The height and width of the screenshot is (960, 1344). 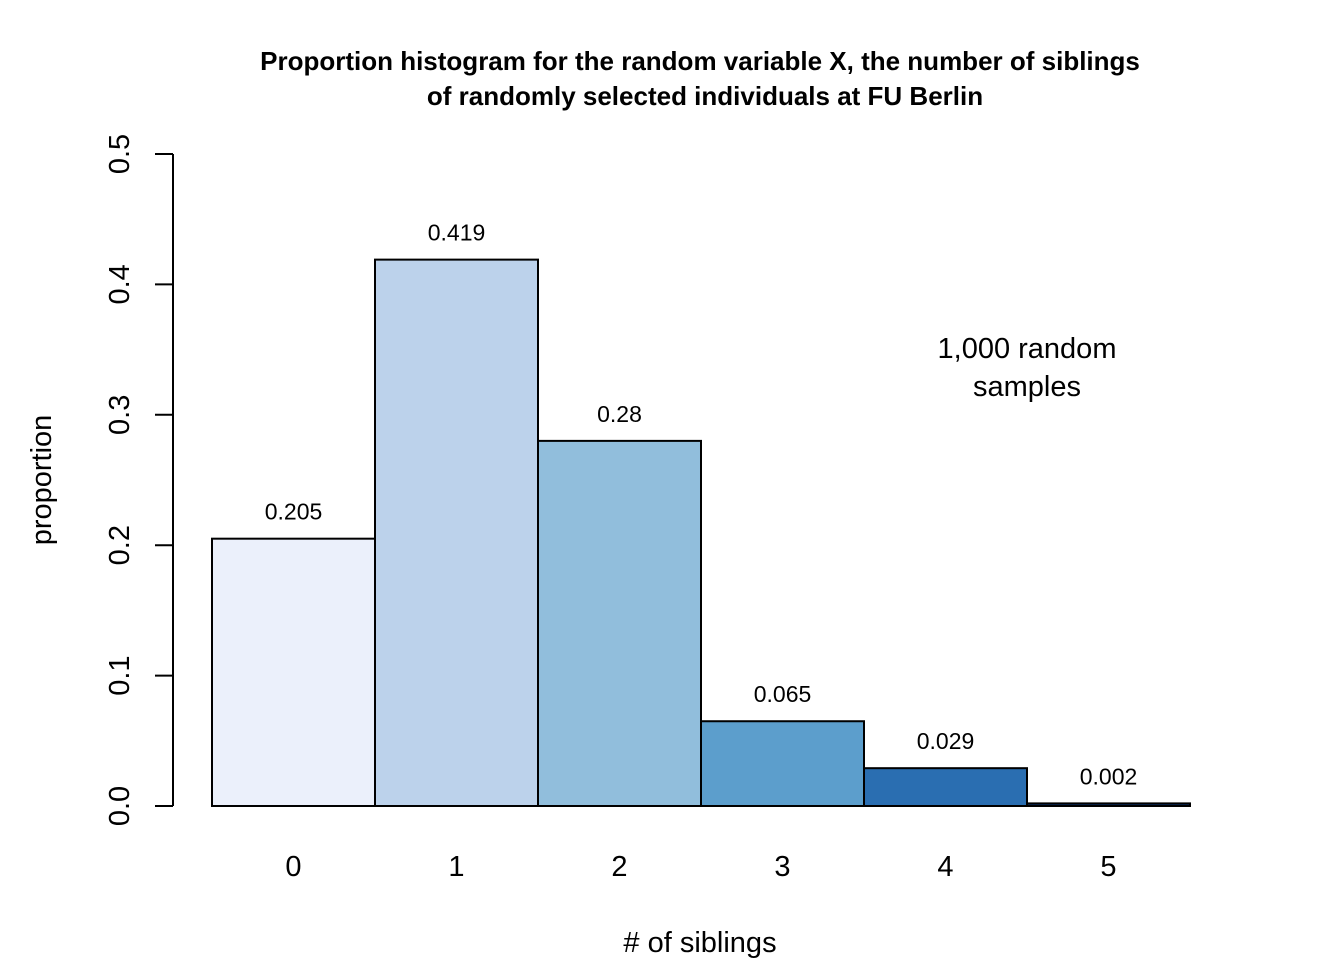 What do you see at coordinates (619, 867) in the screenshot?
I see `x-tick-label-2: 2` at bounding box center [619, 867].